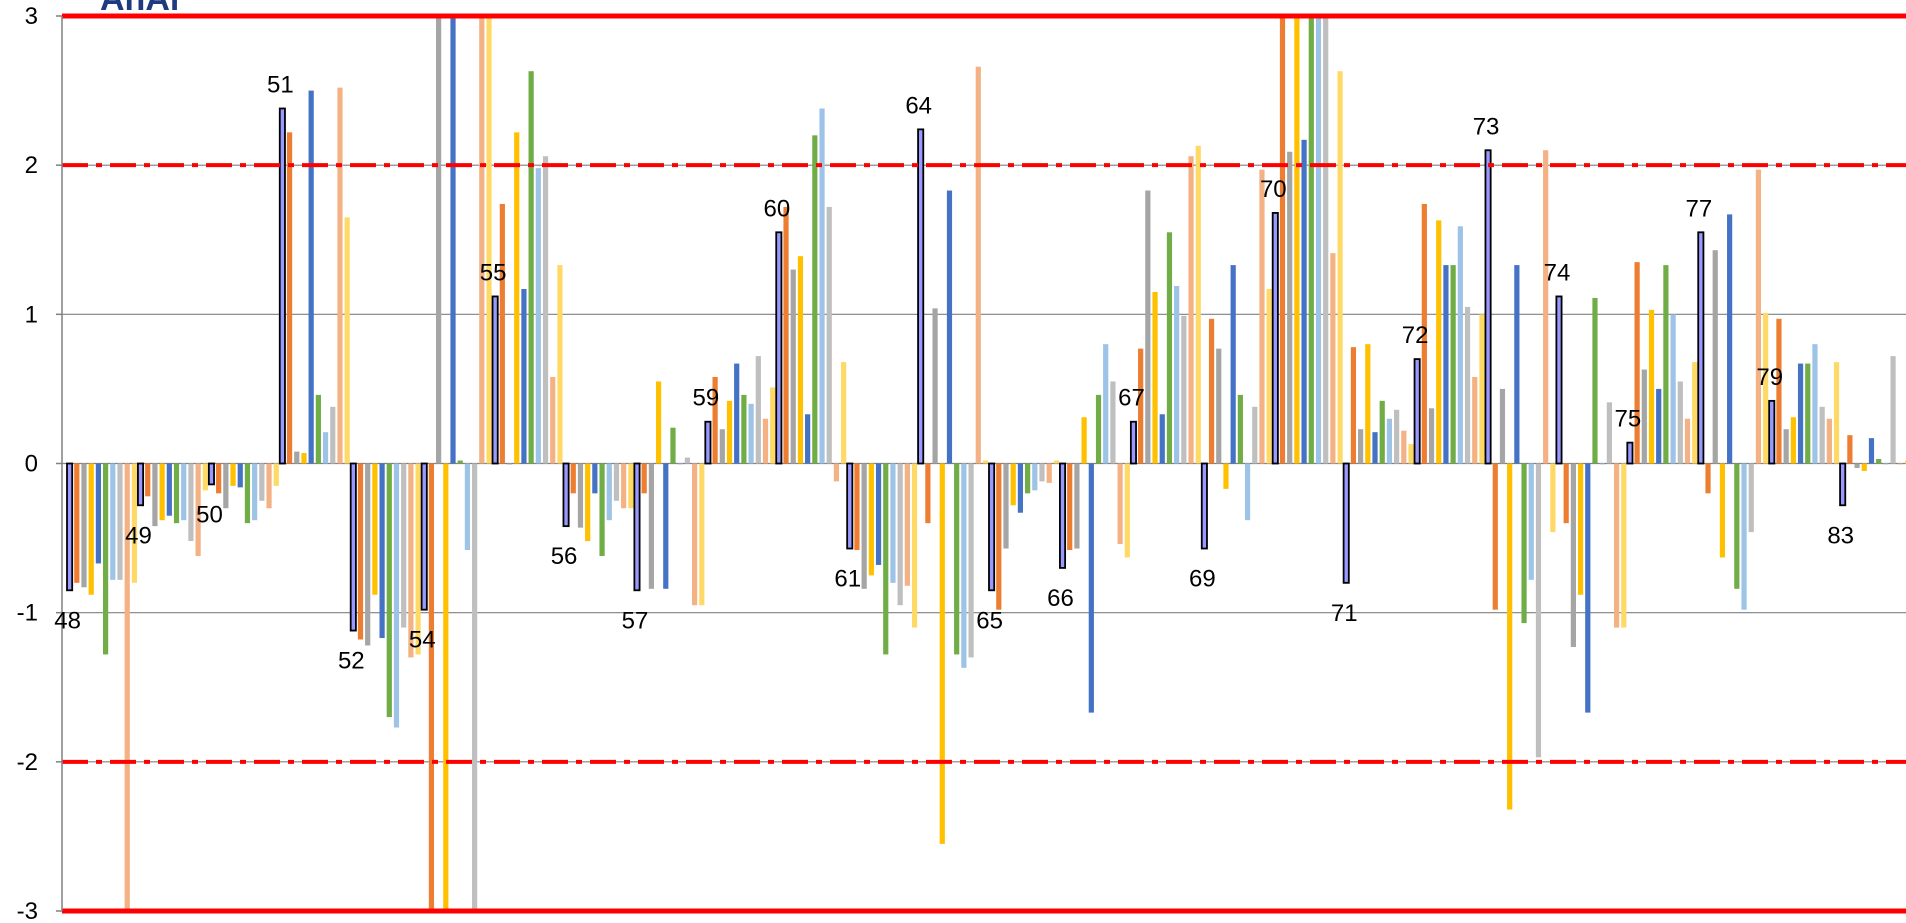 This screenshot has height=923, width=1906. What do you see at coordinates (27, 762) in the screenshot?
I see `y-tick-label: -2` at bounding box center [27, 762].